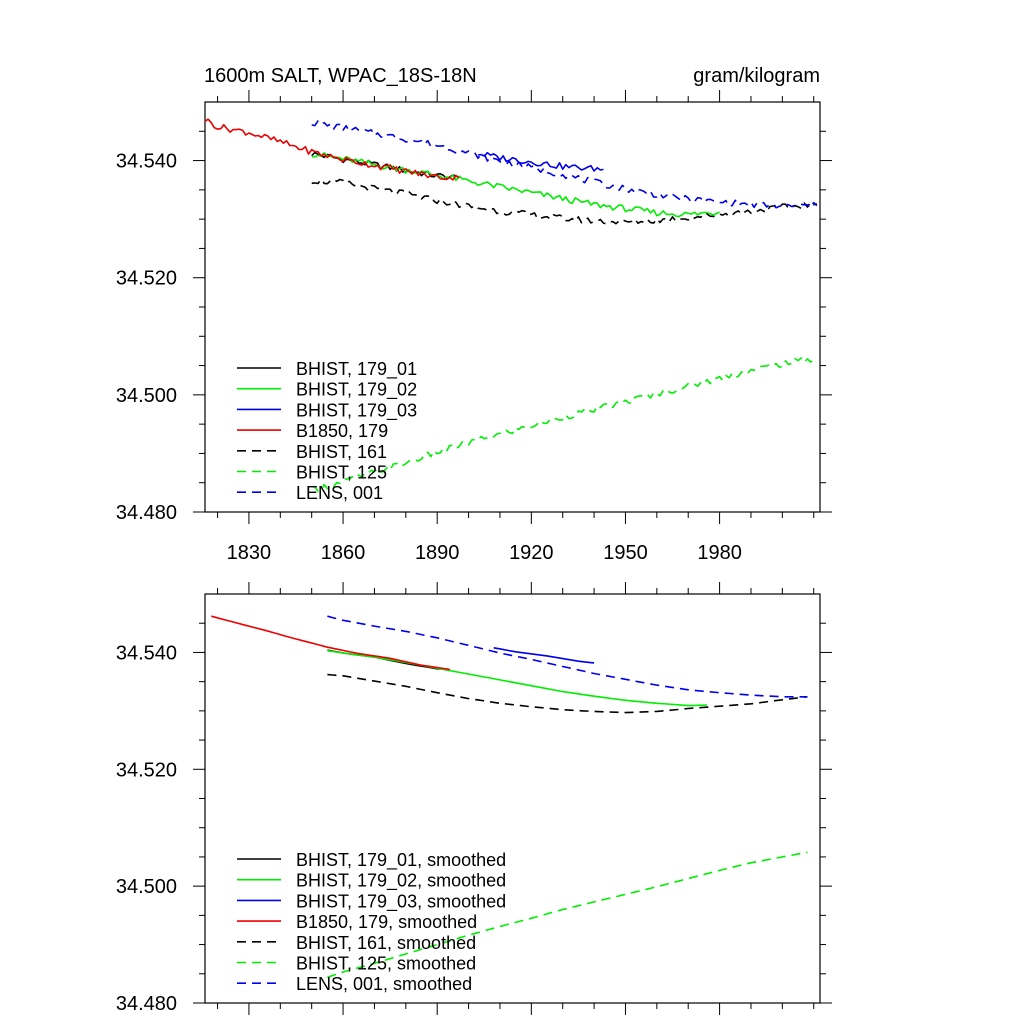  Describe the element at coordinates (531, 553) in the screenshot. I see `x-tick-label: 1920` at that location.